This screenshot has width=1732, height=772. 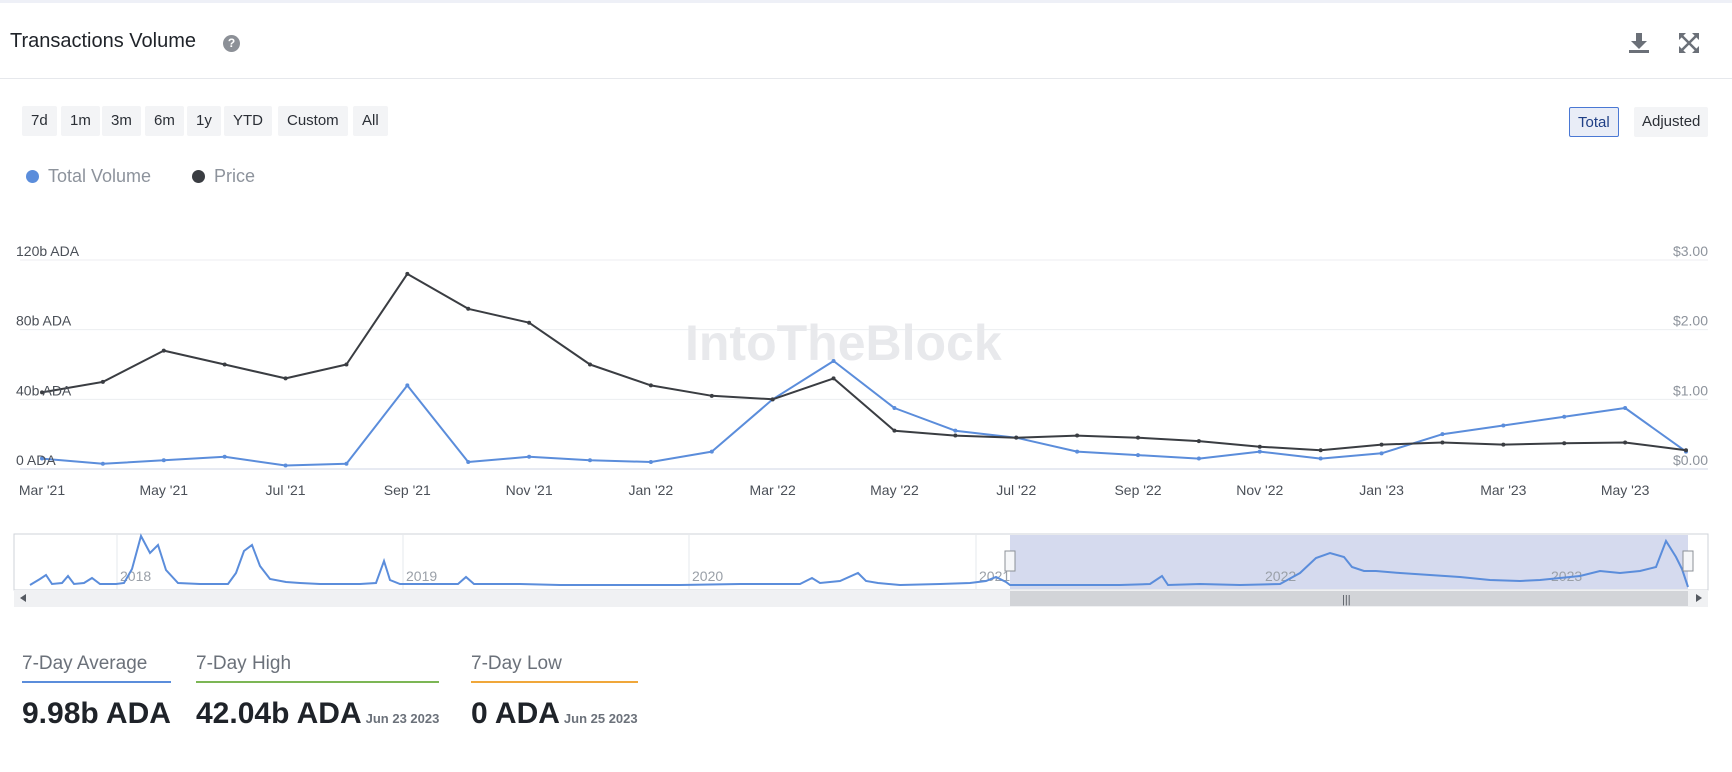 What do you see at coordinates (23, 598) in the screenshot?
I see `scroll-left-arrow-icon` at bounding box center [23, 598].